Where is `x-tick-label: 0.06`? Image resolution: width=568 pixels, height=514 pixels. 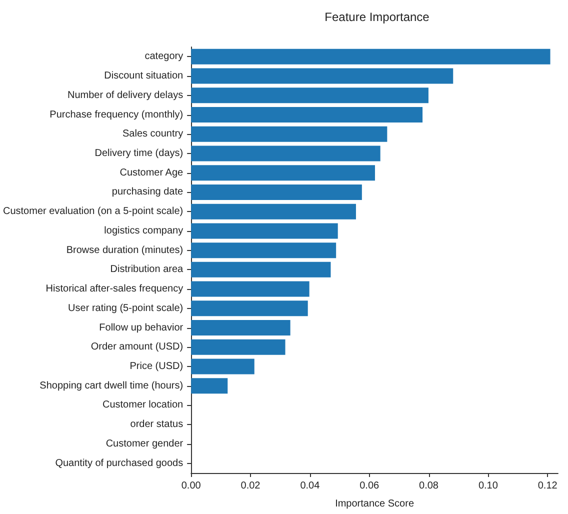
x-tick-label: 0.06 is located at coordinates (370, 486).